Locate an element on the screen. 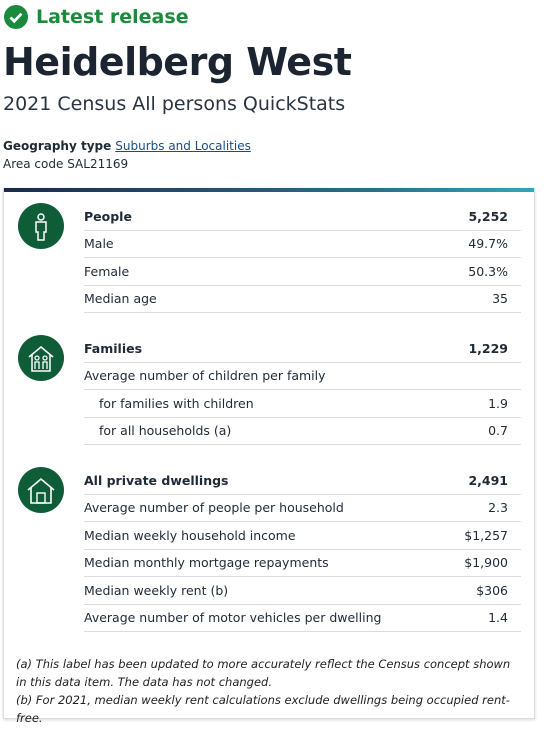  label: People is located at coordinates (108, 216).